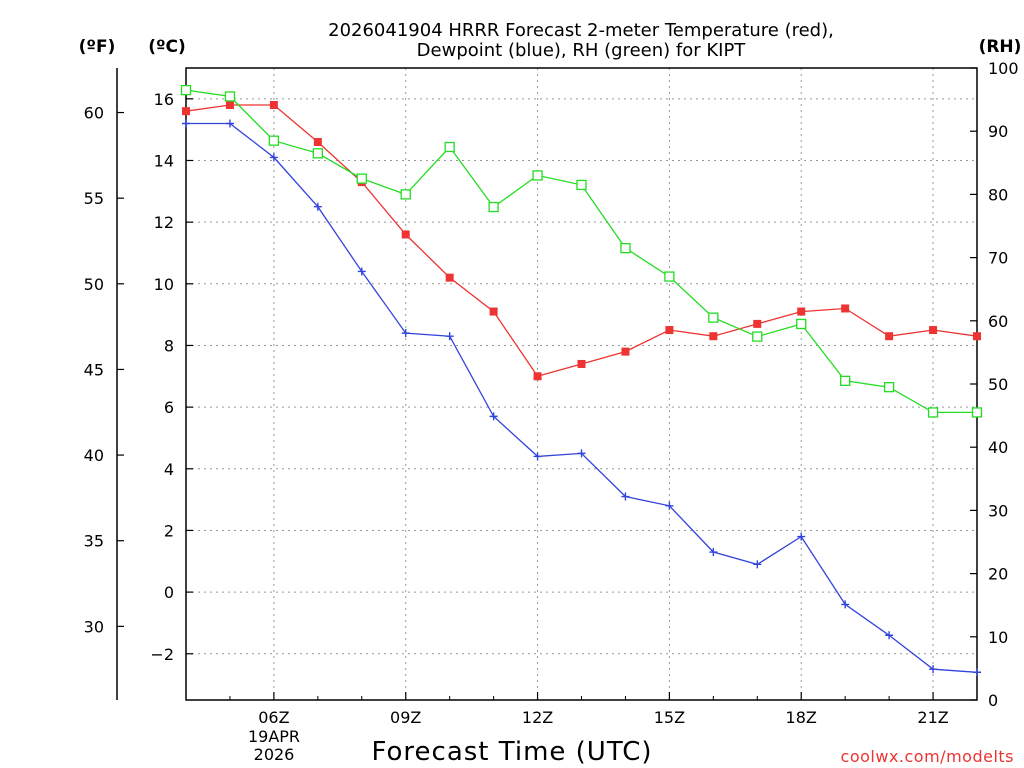 This screenshot has width=1024, height=768. Describe the element at coordinates (167, 47) in the screenshot. I see `celsius-unit-label: (ºC)` at that location.